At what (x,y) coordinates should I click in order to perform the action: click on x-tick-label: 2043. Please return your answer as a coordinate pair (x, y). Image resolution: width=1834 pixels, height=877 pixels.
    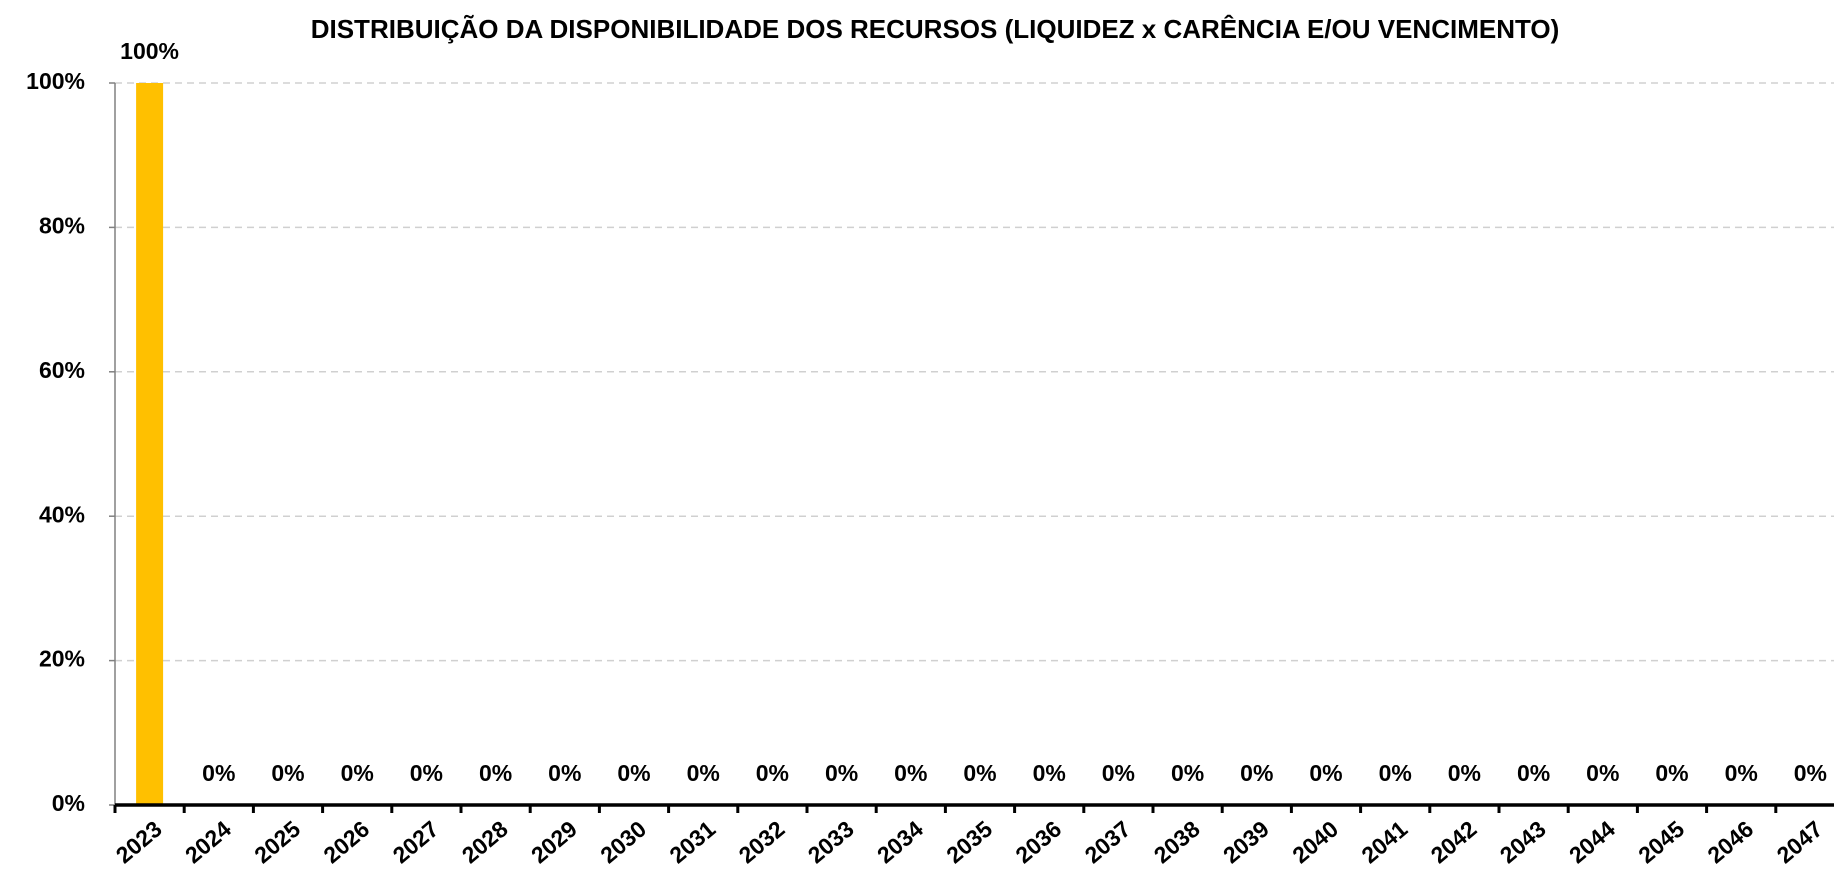
    Looking at the image, I should click on (1523, 842).